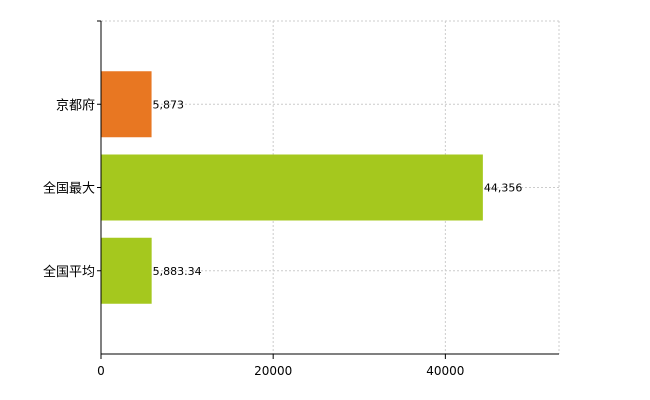 This screenshot has height=400, width=650. What do you see at coordinates (169, 104) in the screenshot?
I see `data-label: 5,873` at bounding box center [169, 104].